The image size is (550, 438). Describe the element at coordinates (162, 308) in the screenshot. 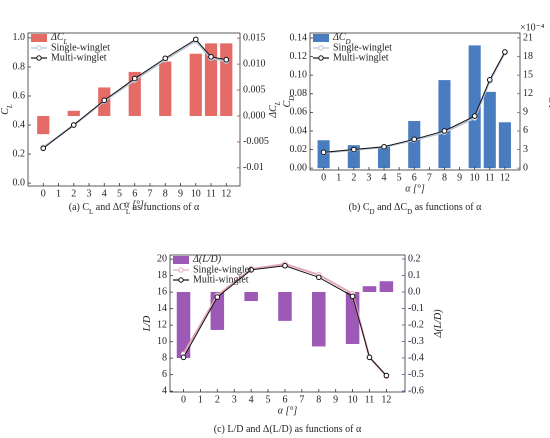

I see `y-tick-label: 14` at that location.